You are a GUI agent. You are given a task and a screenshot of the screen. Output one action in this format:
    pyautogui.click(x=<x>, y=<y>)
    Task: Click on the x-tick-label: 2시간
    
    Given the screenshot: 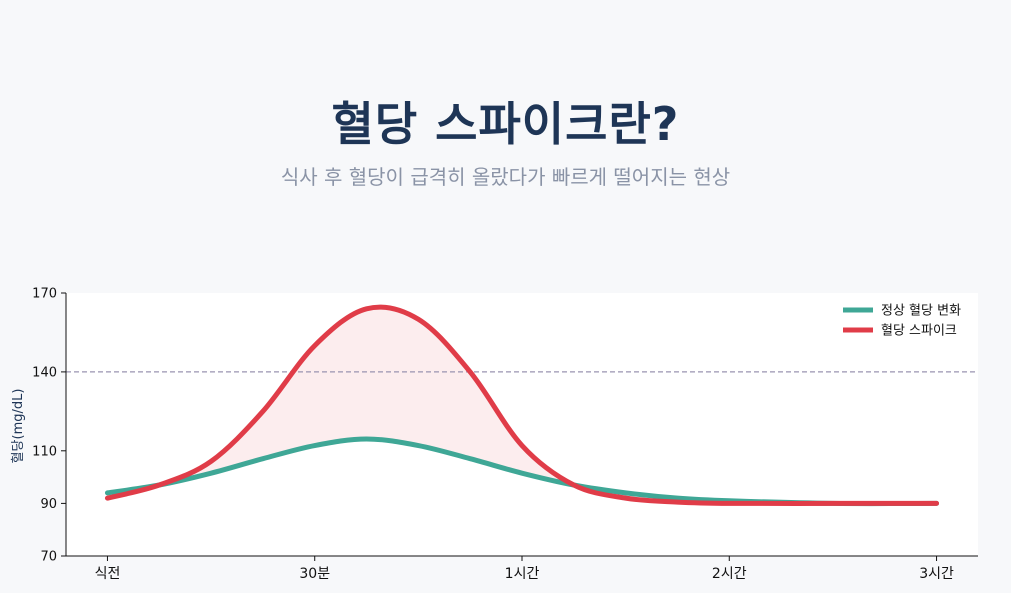 What is the action you would take?
    pyautogui.click(x=729, y=574)
    